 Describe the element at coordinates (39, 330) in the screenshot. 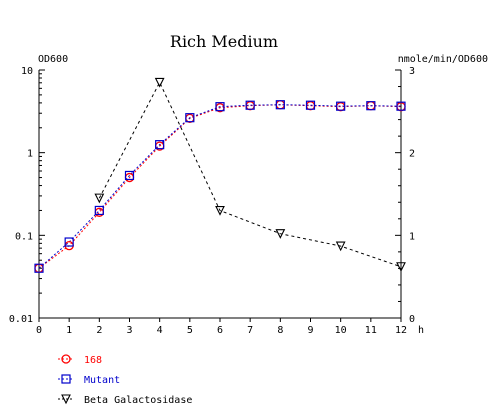

I see `x-tick-label: 0` at that location.